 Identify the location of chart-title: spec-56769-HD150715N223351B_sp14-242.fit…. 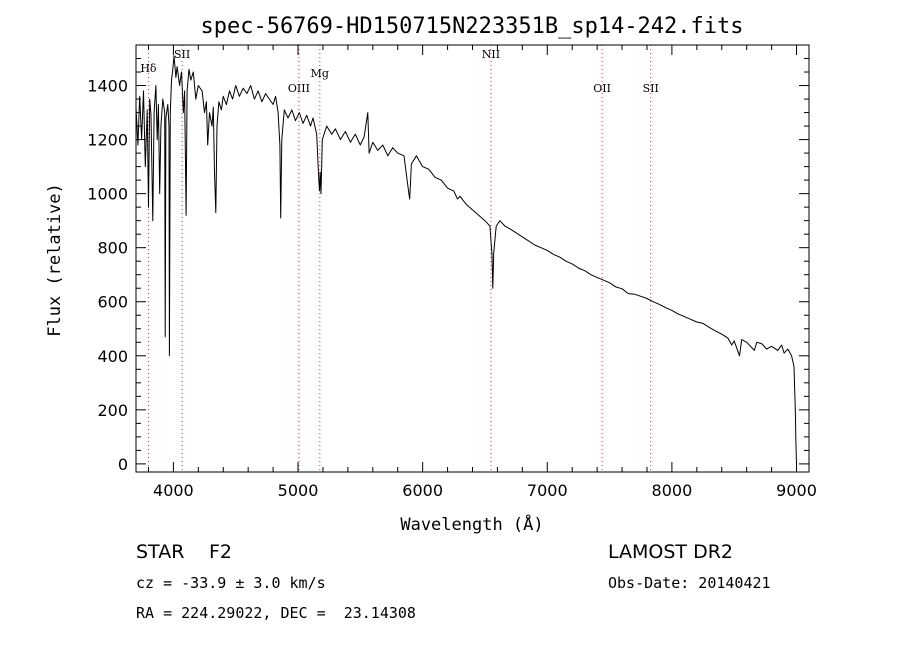
(471, 26).